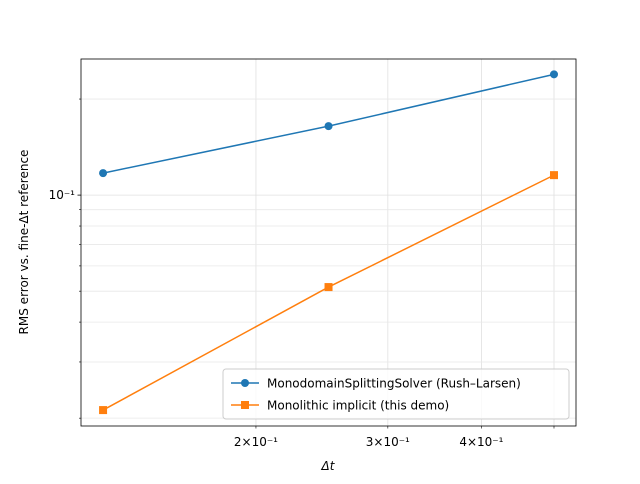 The width and height of the screenshot is (640, 484). I want to click on legend-box, so click(396, 394).